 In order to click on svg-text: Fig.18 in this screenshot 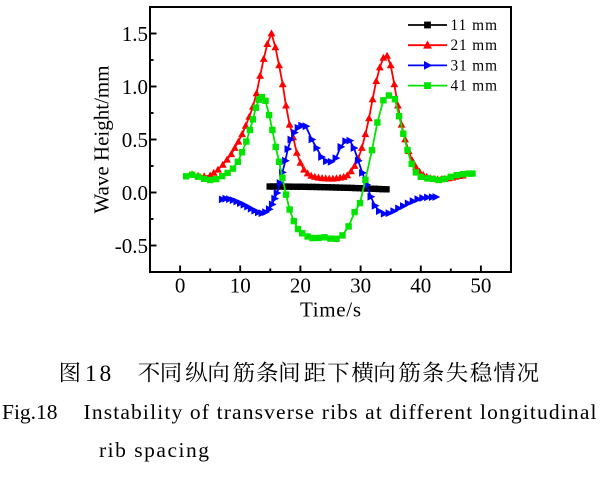, I will do `click(30, 412)`.